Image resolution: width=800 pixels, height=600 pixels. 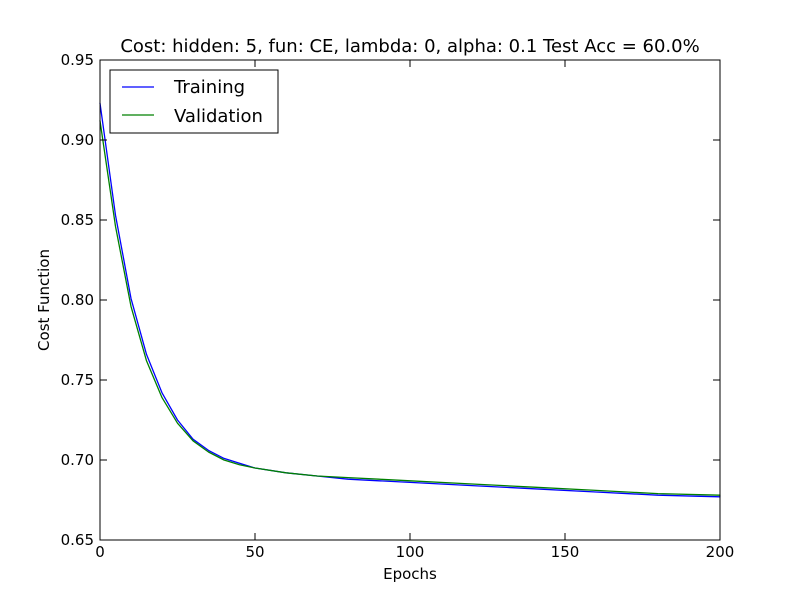 What do you see at coordinates (77, 140) in the screenshot?
I see `y-tick-label: 0.90` at bounding box center [77, 140].